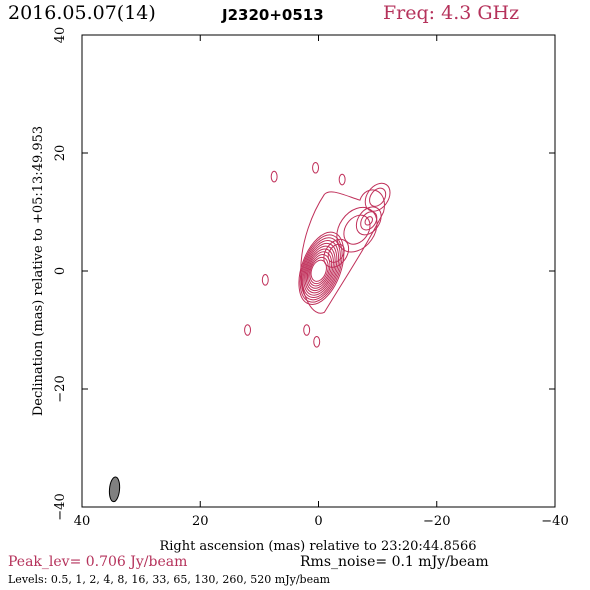 The width and height of the screenshot is (590, 590). Describe the element at coordinates (436, 521) in the screenshot. I see `x-tick-label: −20` at that location.